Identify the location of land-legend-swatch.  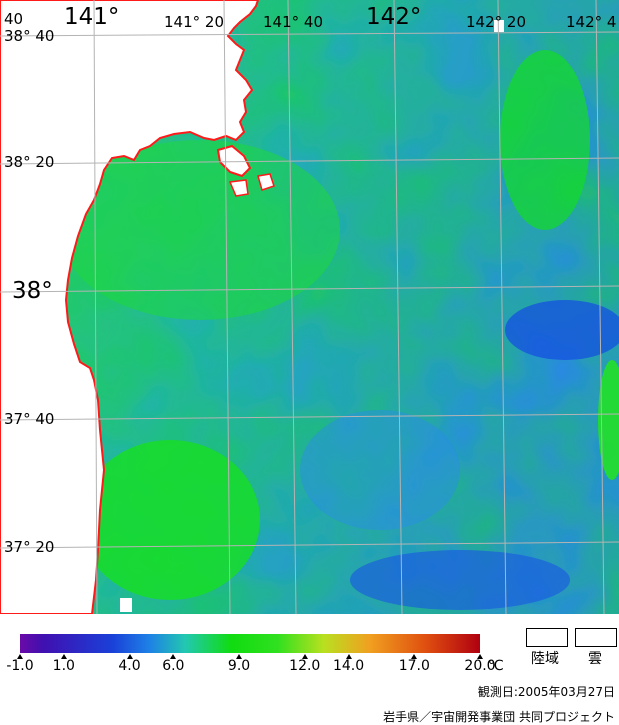
(547, 637).